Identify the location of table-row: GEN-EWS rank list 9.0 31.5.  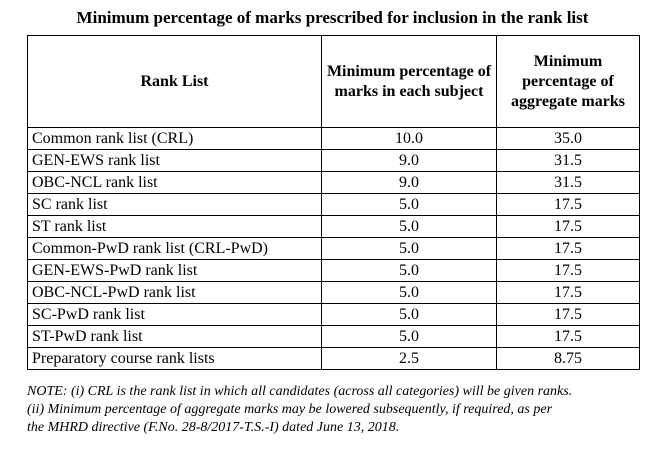
(333, 160).